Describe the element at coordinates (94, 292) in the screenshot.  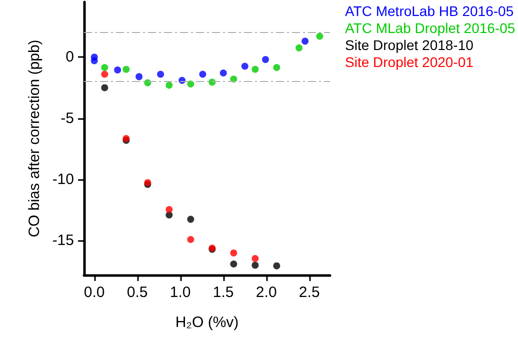
I see `x-tick-label: 0.0` at that location.